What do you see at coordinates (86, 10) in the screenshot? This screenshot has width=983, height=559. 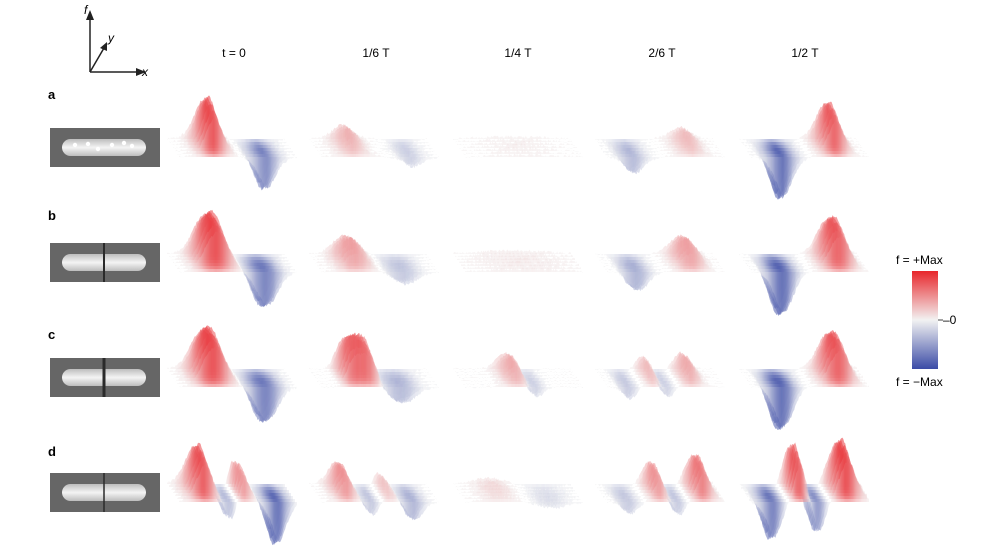 I see `f-axis-label: f` at bounding box center [86, 10].